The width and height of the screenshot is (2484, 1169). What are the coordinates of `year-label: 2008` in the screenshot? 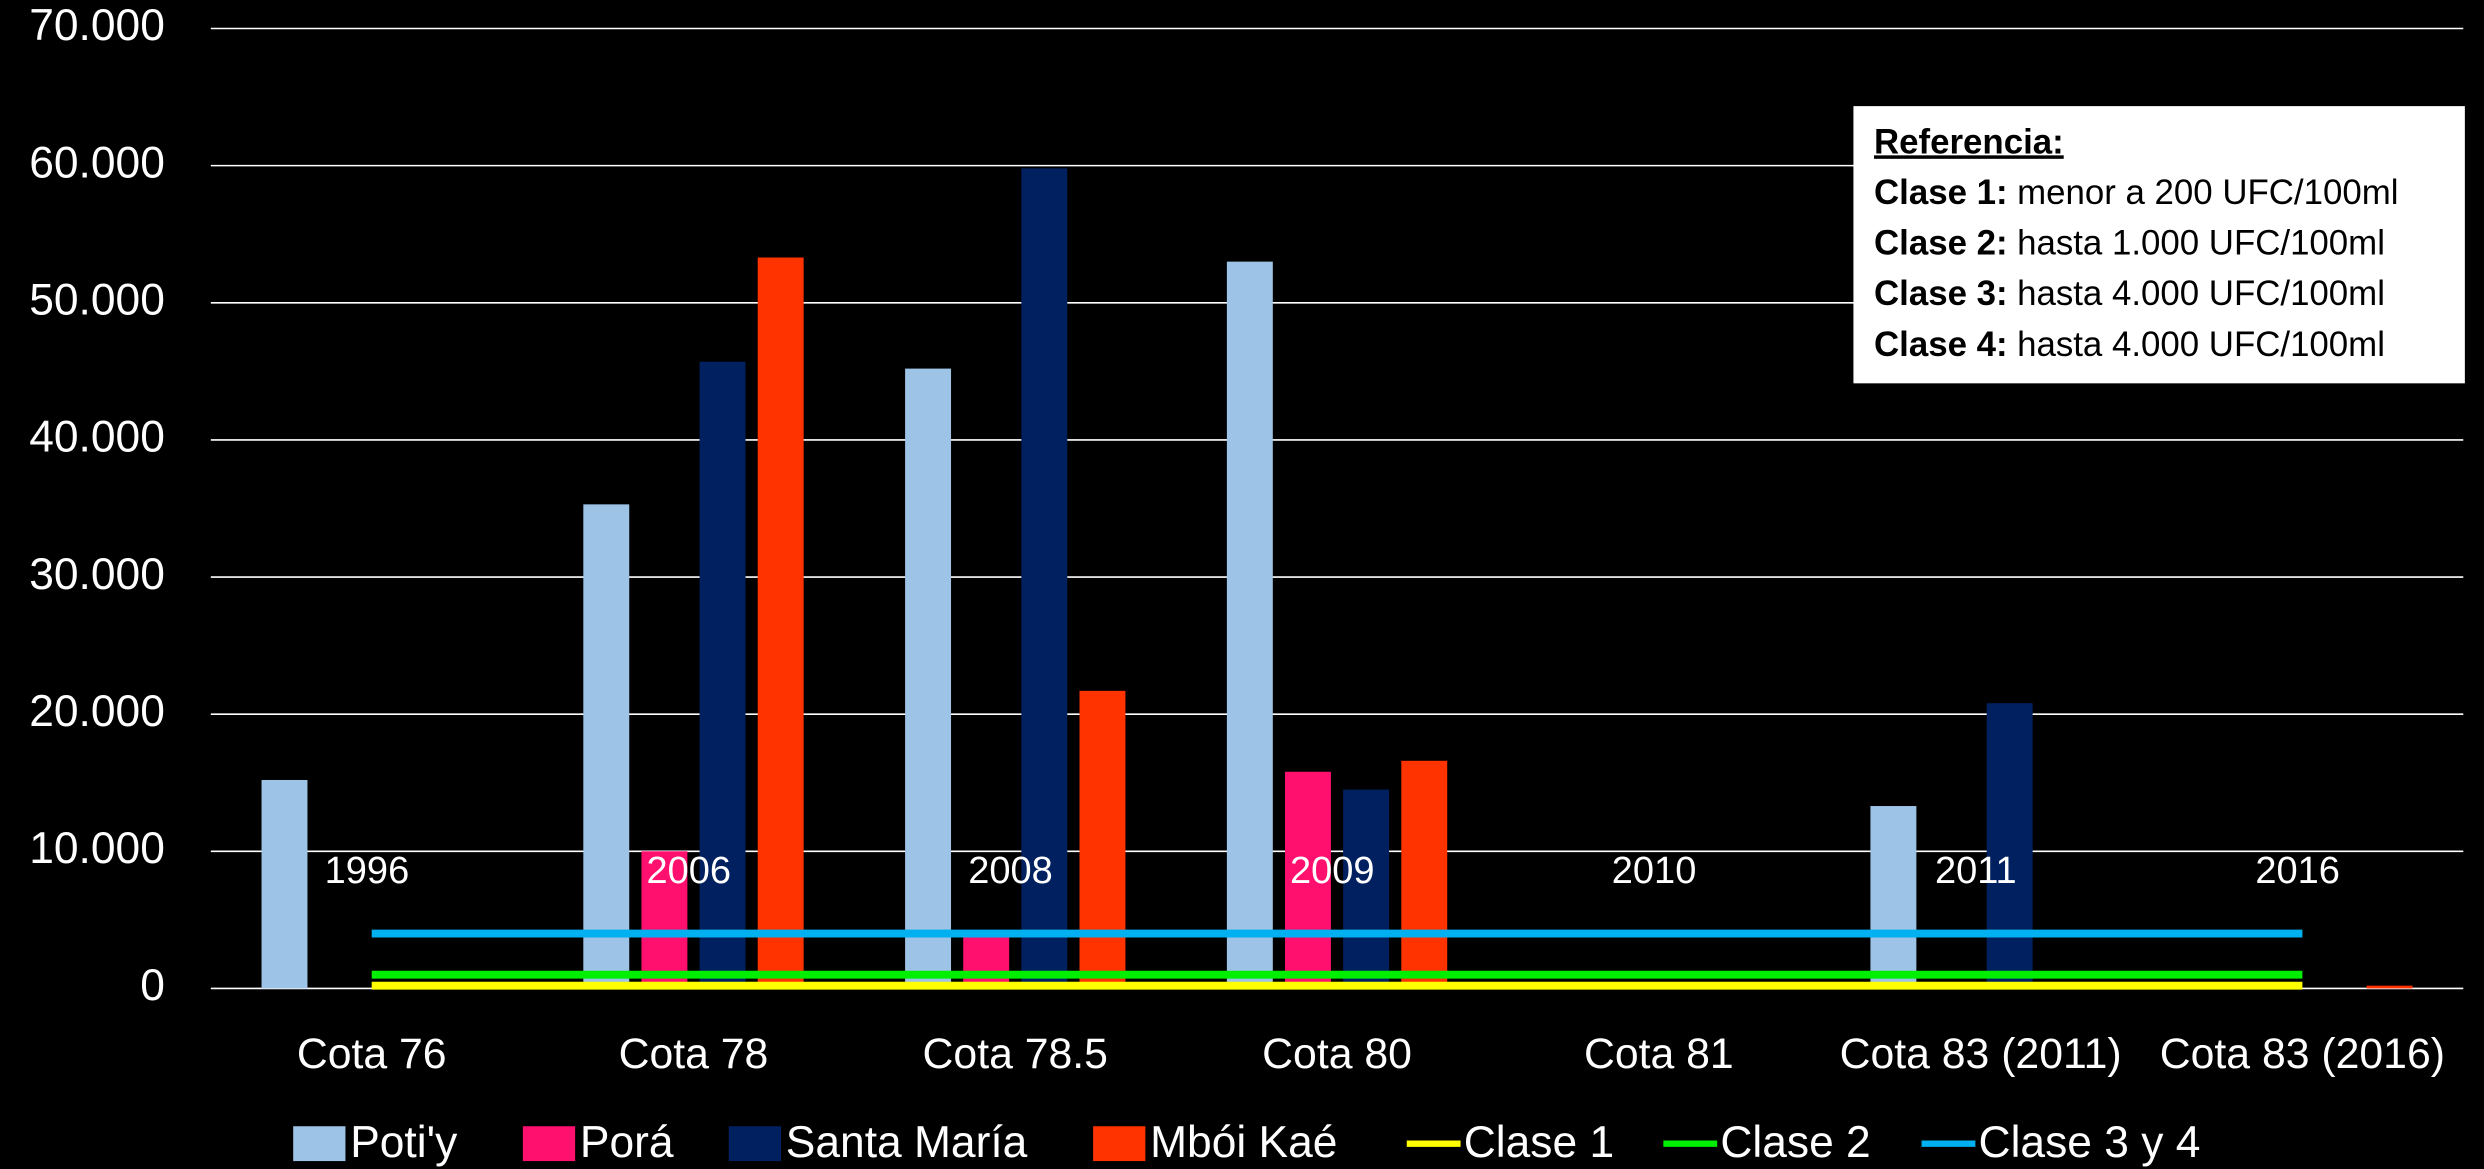 It's located at (1010, 871).